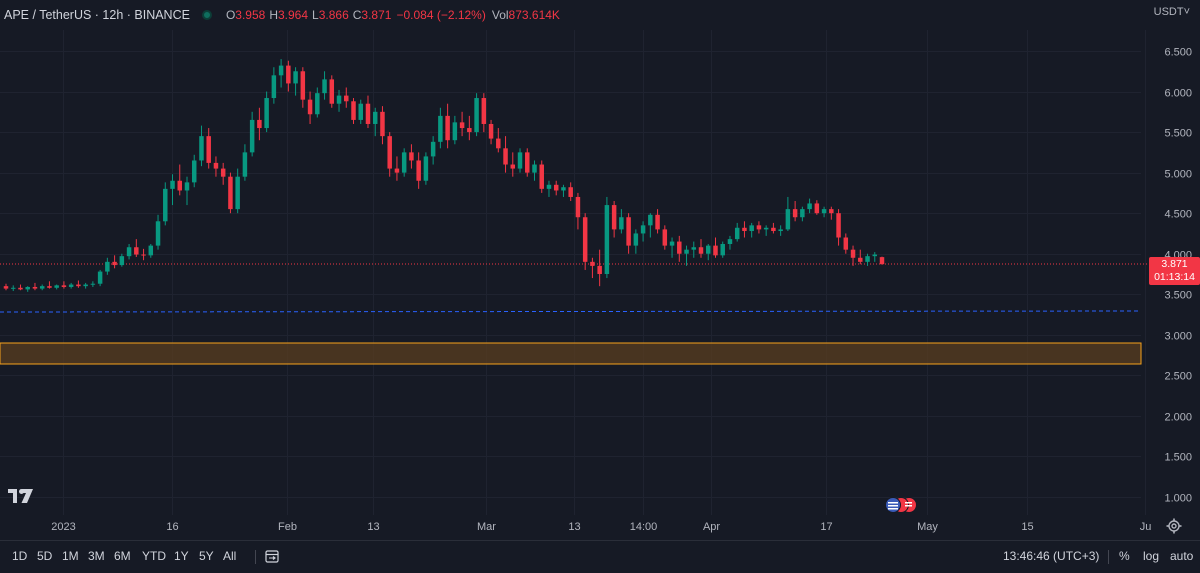 This screenshot has height=573, width=1200. I want to click on timeframe-5d: 5D, so click(44, 556).